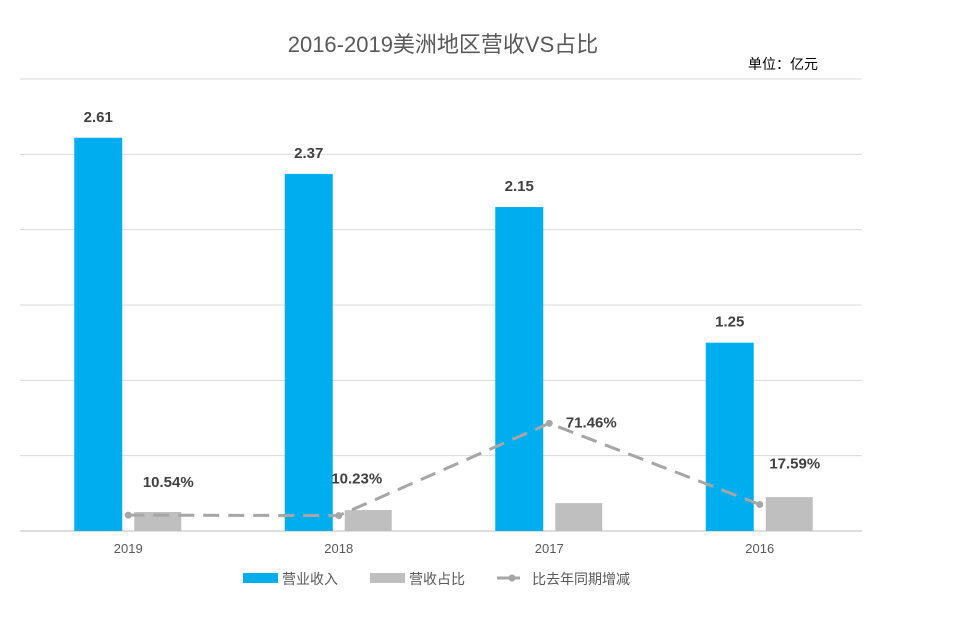 The height and width of the screenshot is (627, 953). I want to click on revenue-label-2016: 1.25, so click(729, 322).